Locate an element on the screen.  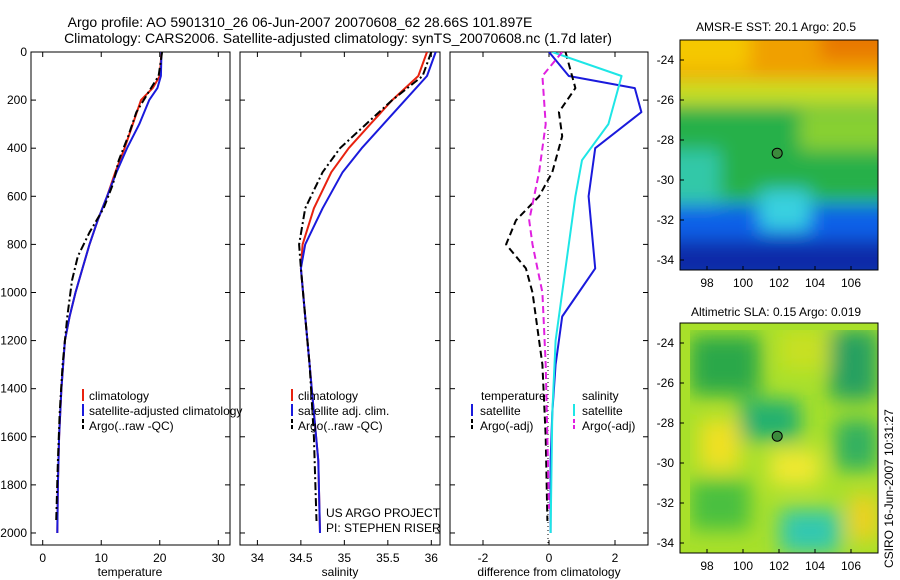
depth-ytick-label: 1600 is located at coordinates (13, 437).